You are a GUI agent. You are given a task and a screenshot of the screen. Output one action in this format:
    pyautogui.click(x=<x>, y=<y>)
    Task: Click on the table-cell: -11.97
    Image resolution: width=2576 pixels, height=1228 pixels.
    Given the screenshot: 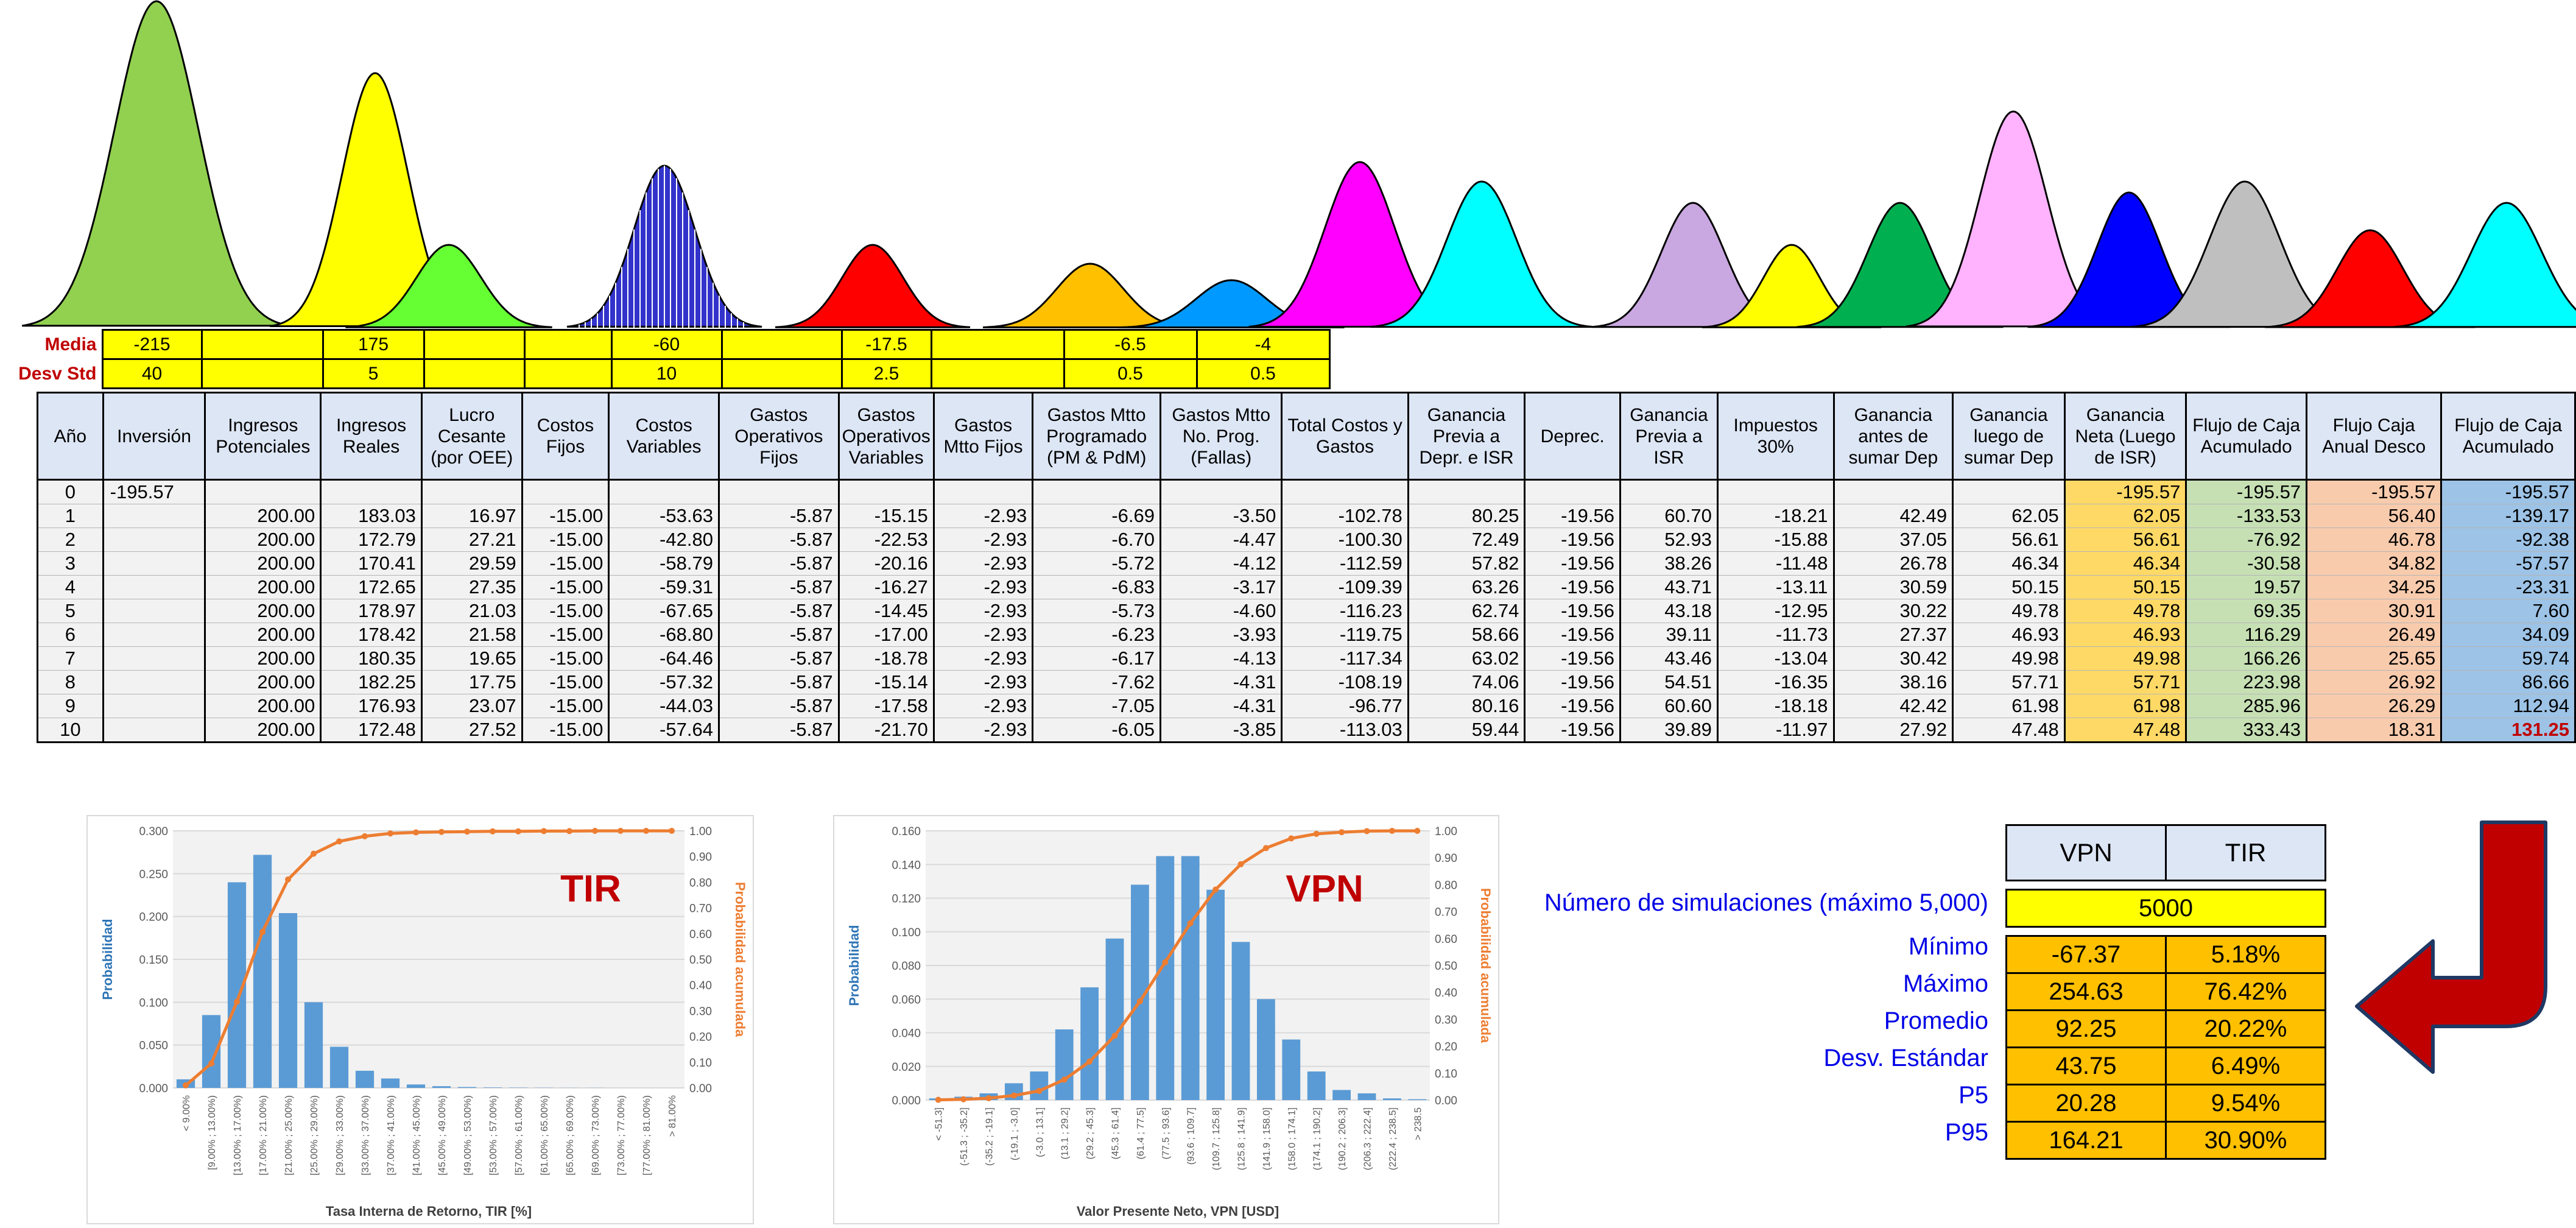 What is the action you would take?
    pyautogui.click(x=1775, y=730)
    